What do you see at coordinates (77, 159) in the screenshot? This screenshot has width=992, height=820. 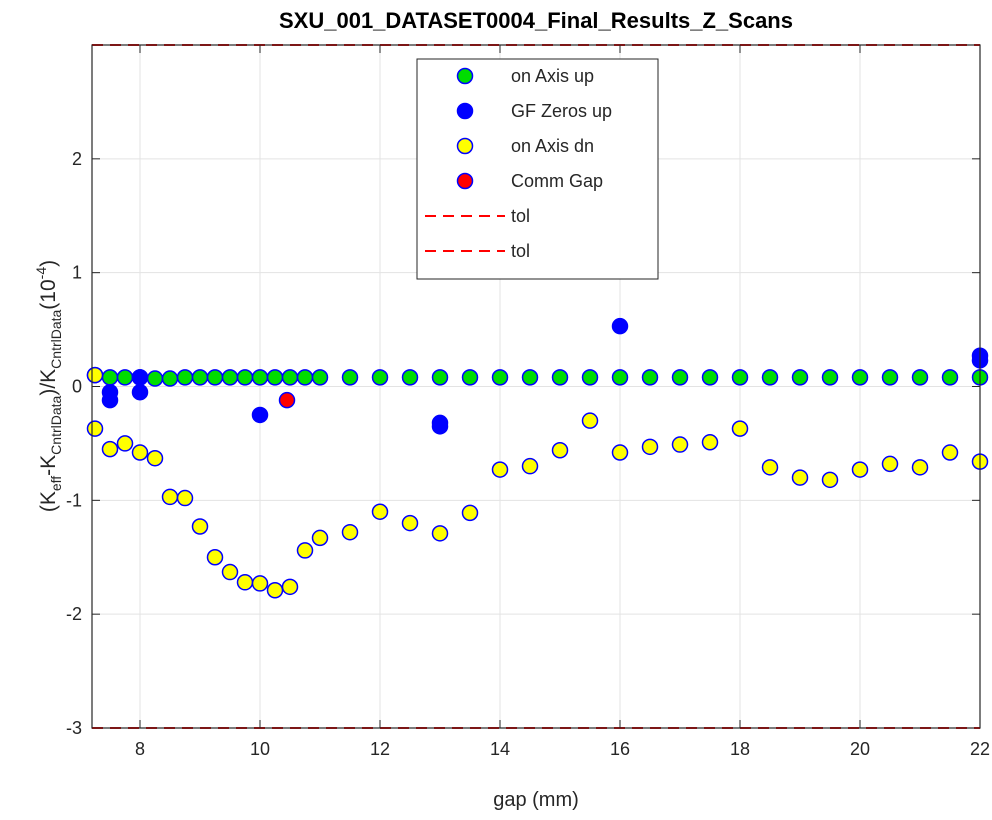 I see `y-tick-label: 2` at bounding box center [77, 159].